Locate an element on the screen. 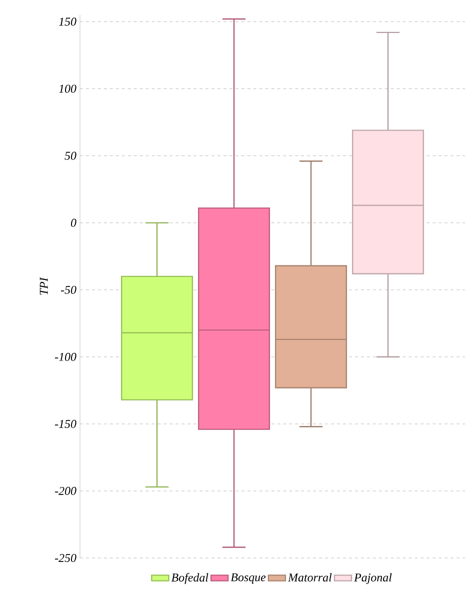  y-tick-label: -100 is located at coordinates (65, 356).